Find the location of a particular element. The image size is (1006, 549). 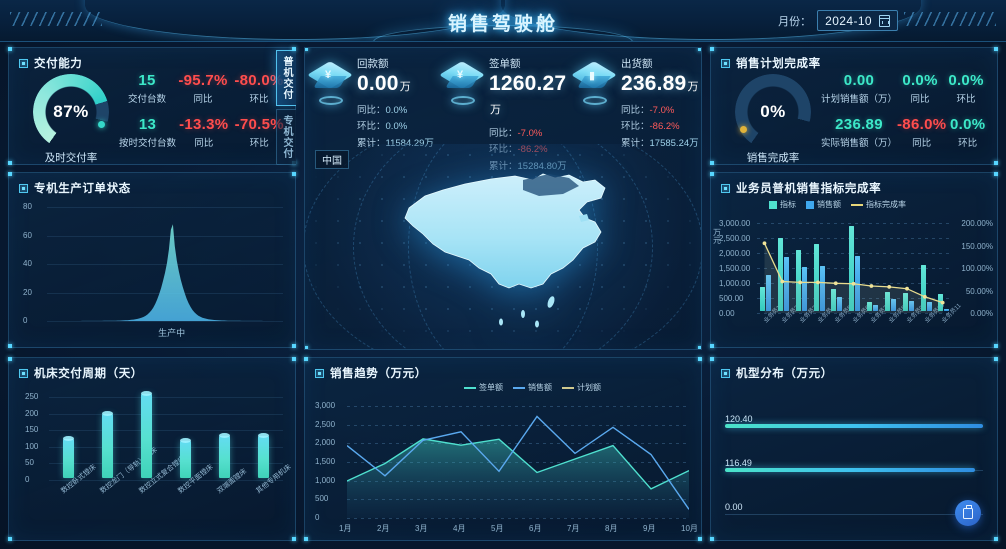

cube-yuan-icon: ¥ is located at coordinates (331, 88).